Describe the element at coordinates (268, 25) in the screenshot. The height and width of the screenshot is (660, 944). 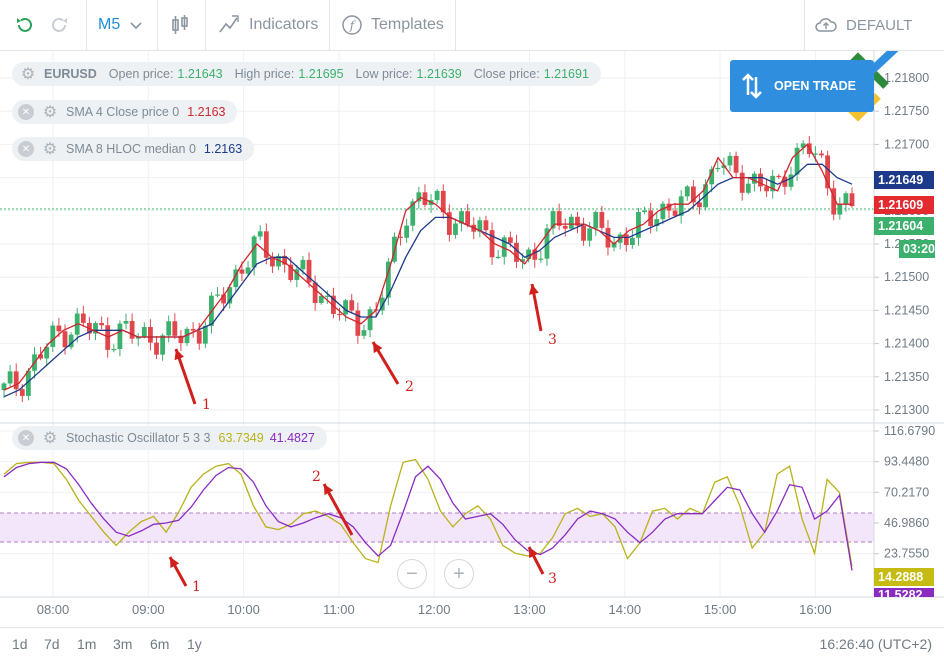
I see `indicators-button: Indicators` at that location.